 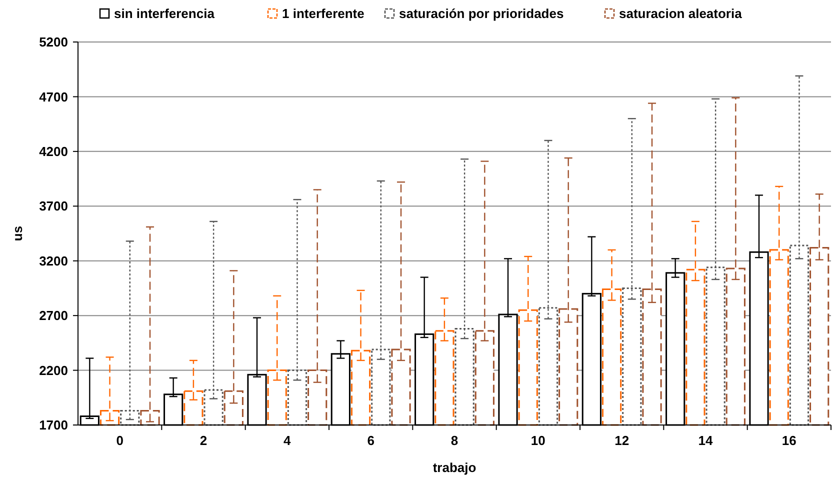 What do you see at coordinates (53, 42) in the screenshot?
I see `y-tick-label: 5200` at bounding box center [53, 42].